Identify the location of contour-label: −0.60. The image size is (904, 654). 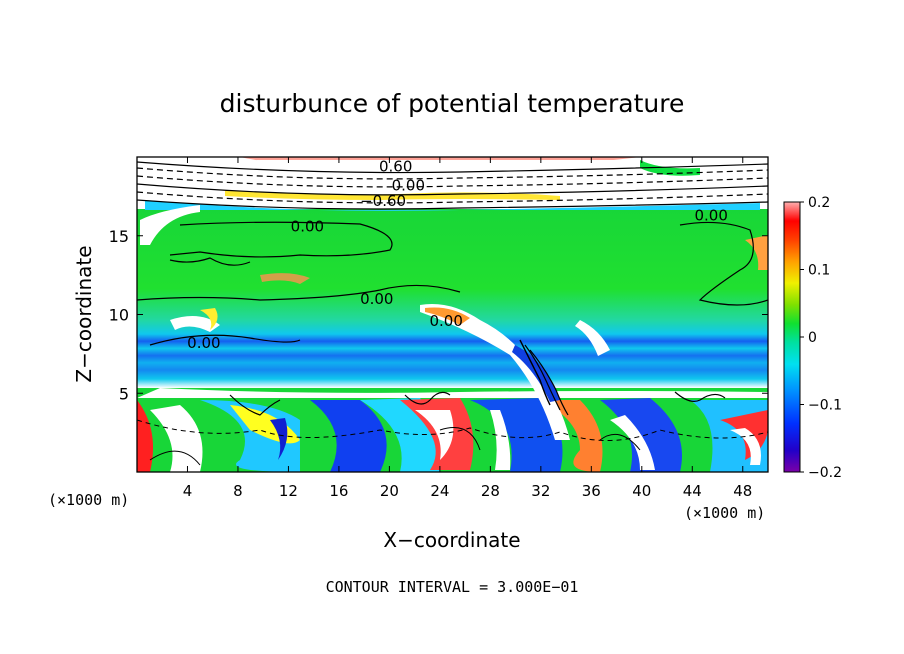
(383, 201).